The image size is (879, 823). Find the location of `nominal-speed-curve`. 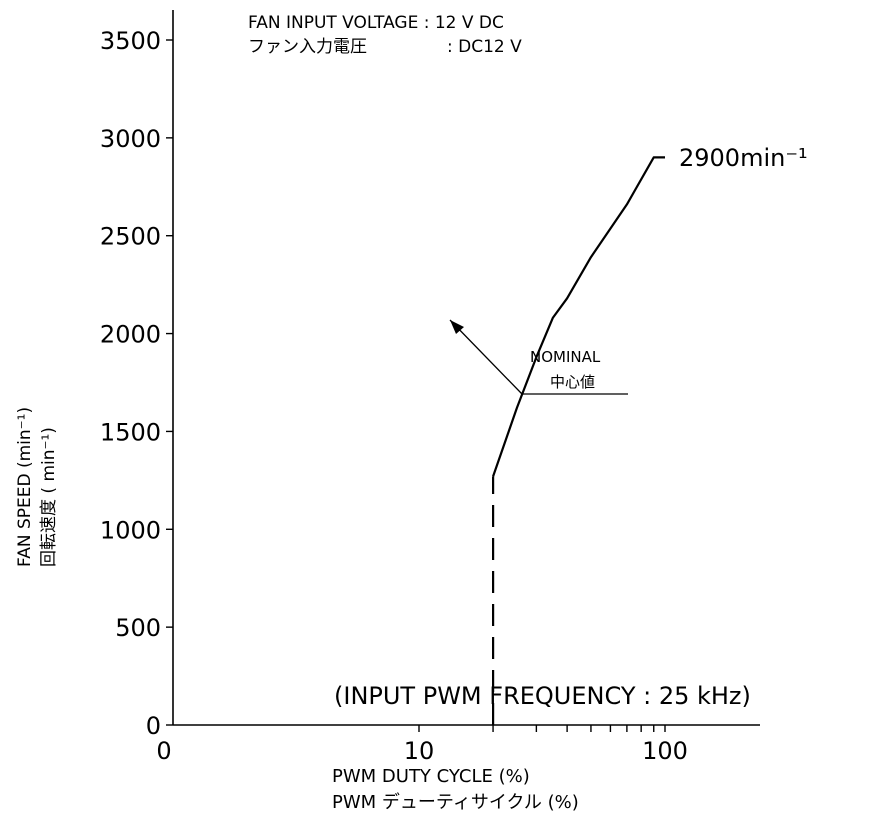

nominal-speed-curve is located at coordinates (578, 316).